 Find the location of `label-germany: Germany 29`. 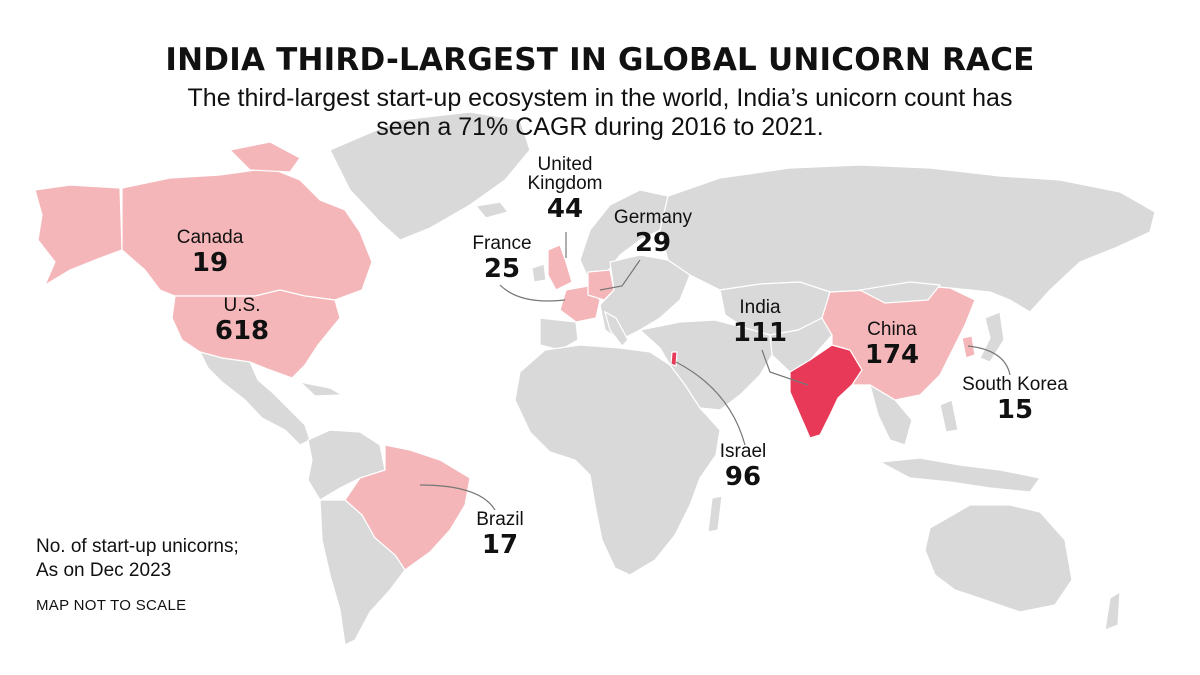

label-germany: Germany 29 is located at coordinates (653, 232).